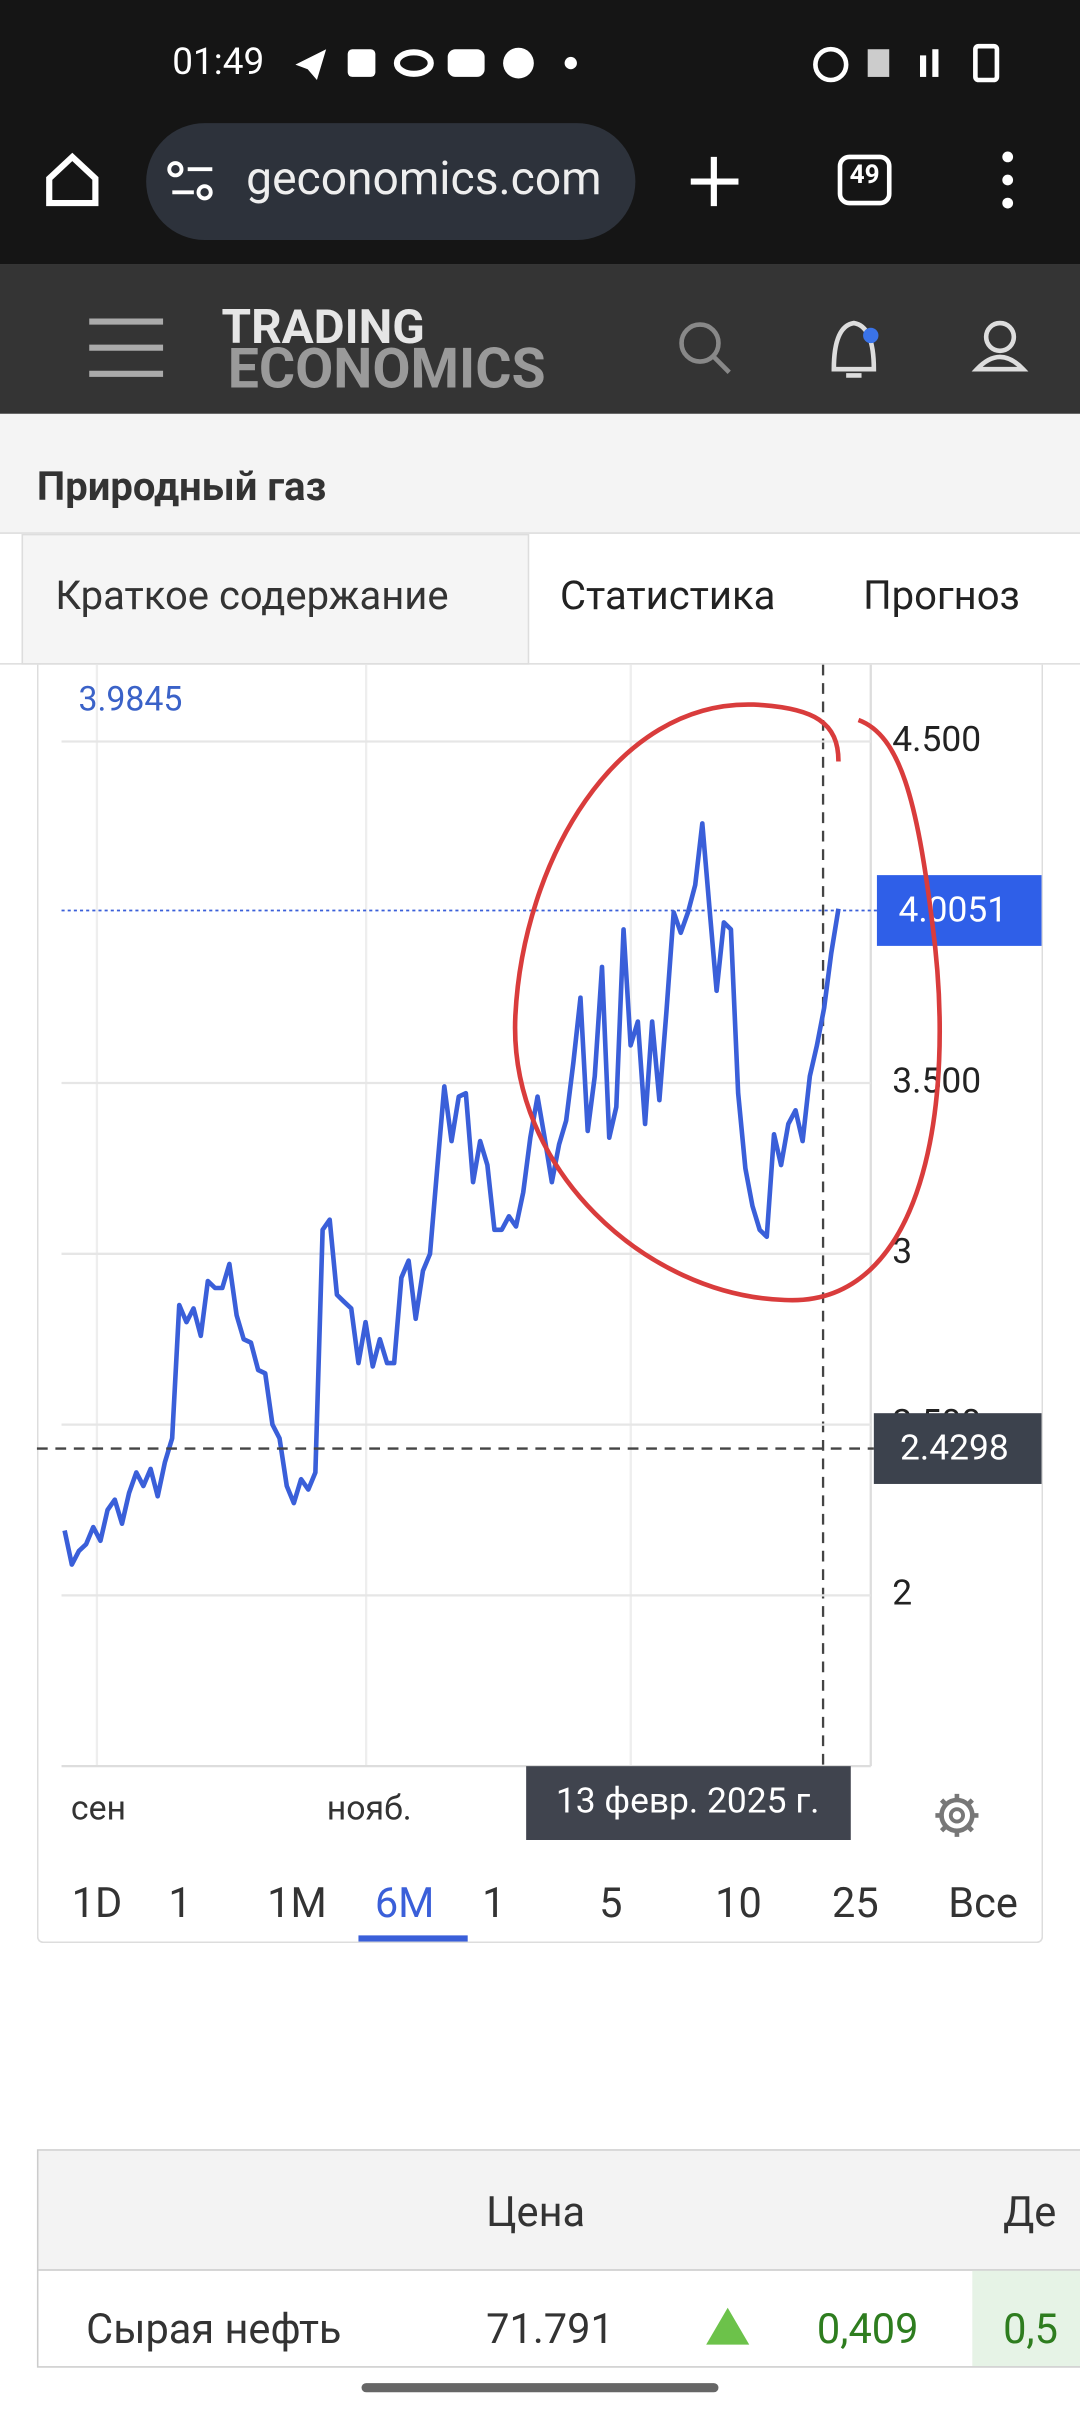 The width and height of the screenshot is (1080, 2412). What do you see at coordinates (192, 181) in the screenshot?
I see `site-settings-icon` at bounding box center [192, 181].